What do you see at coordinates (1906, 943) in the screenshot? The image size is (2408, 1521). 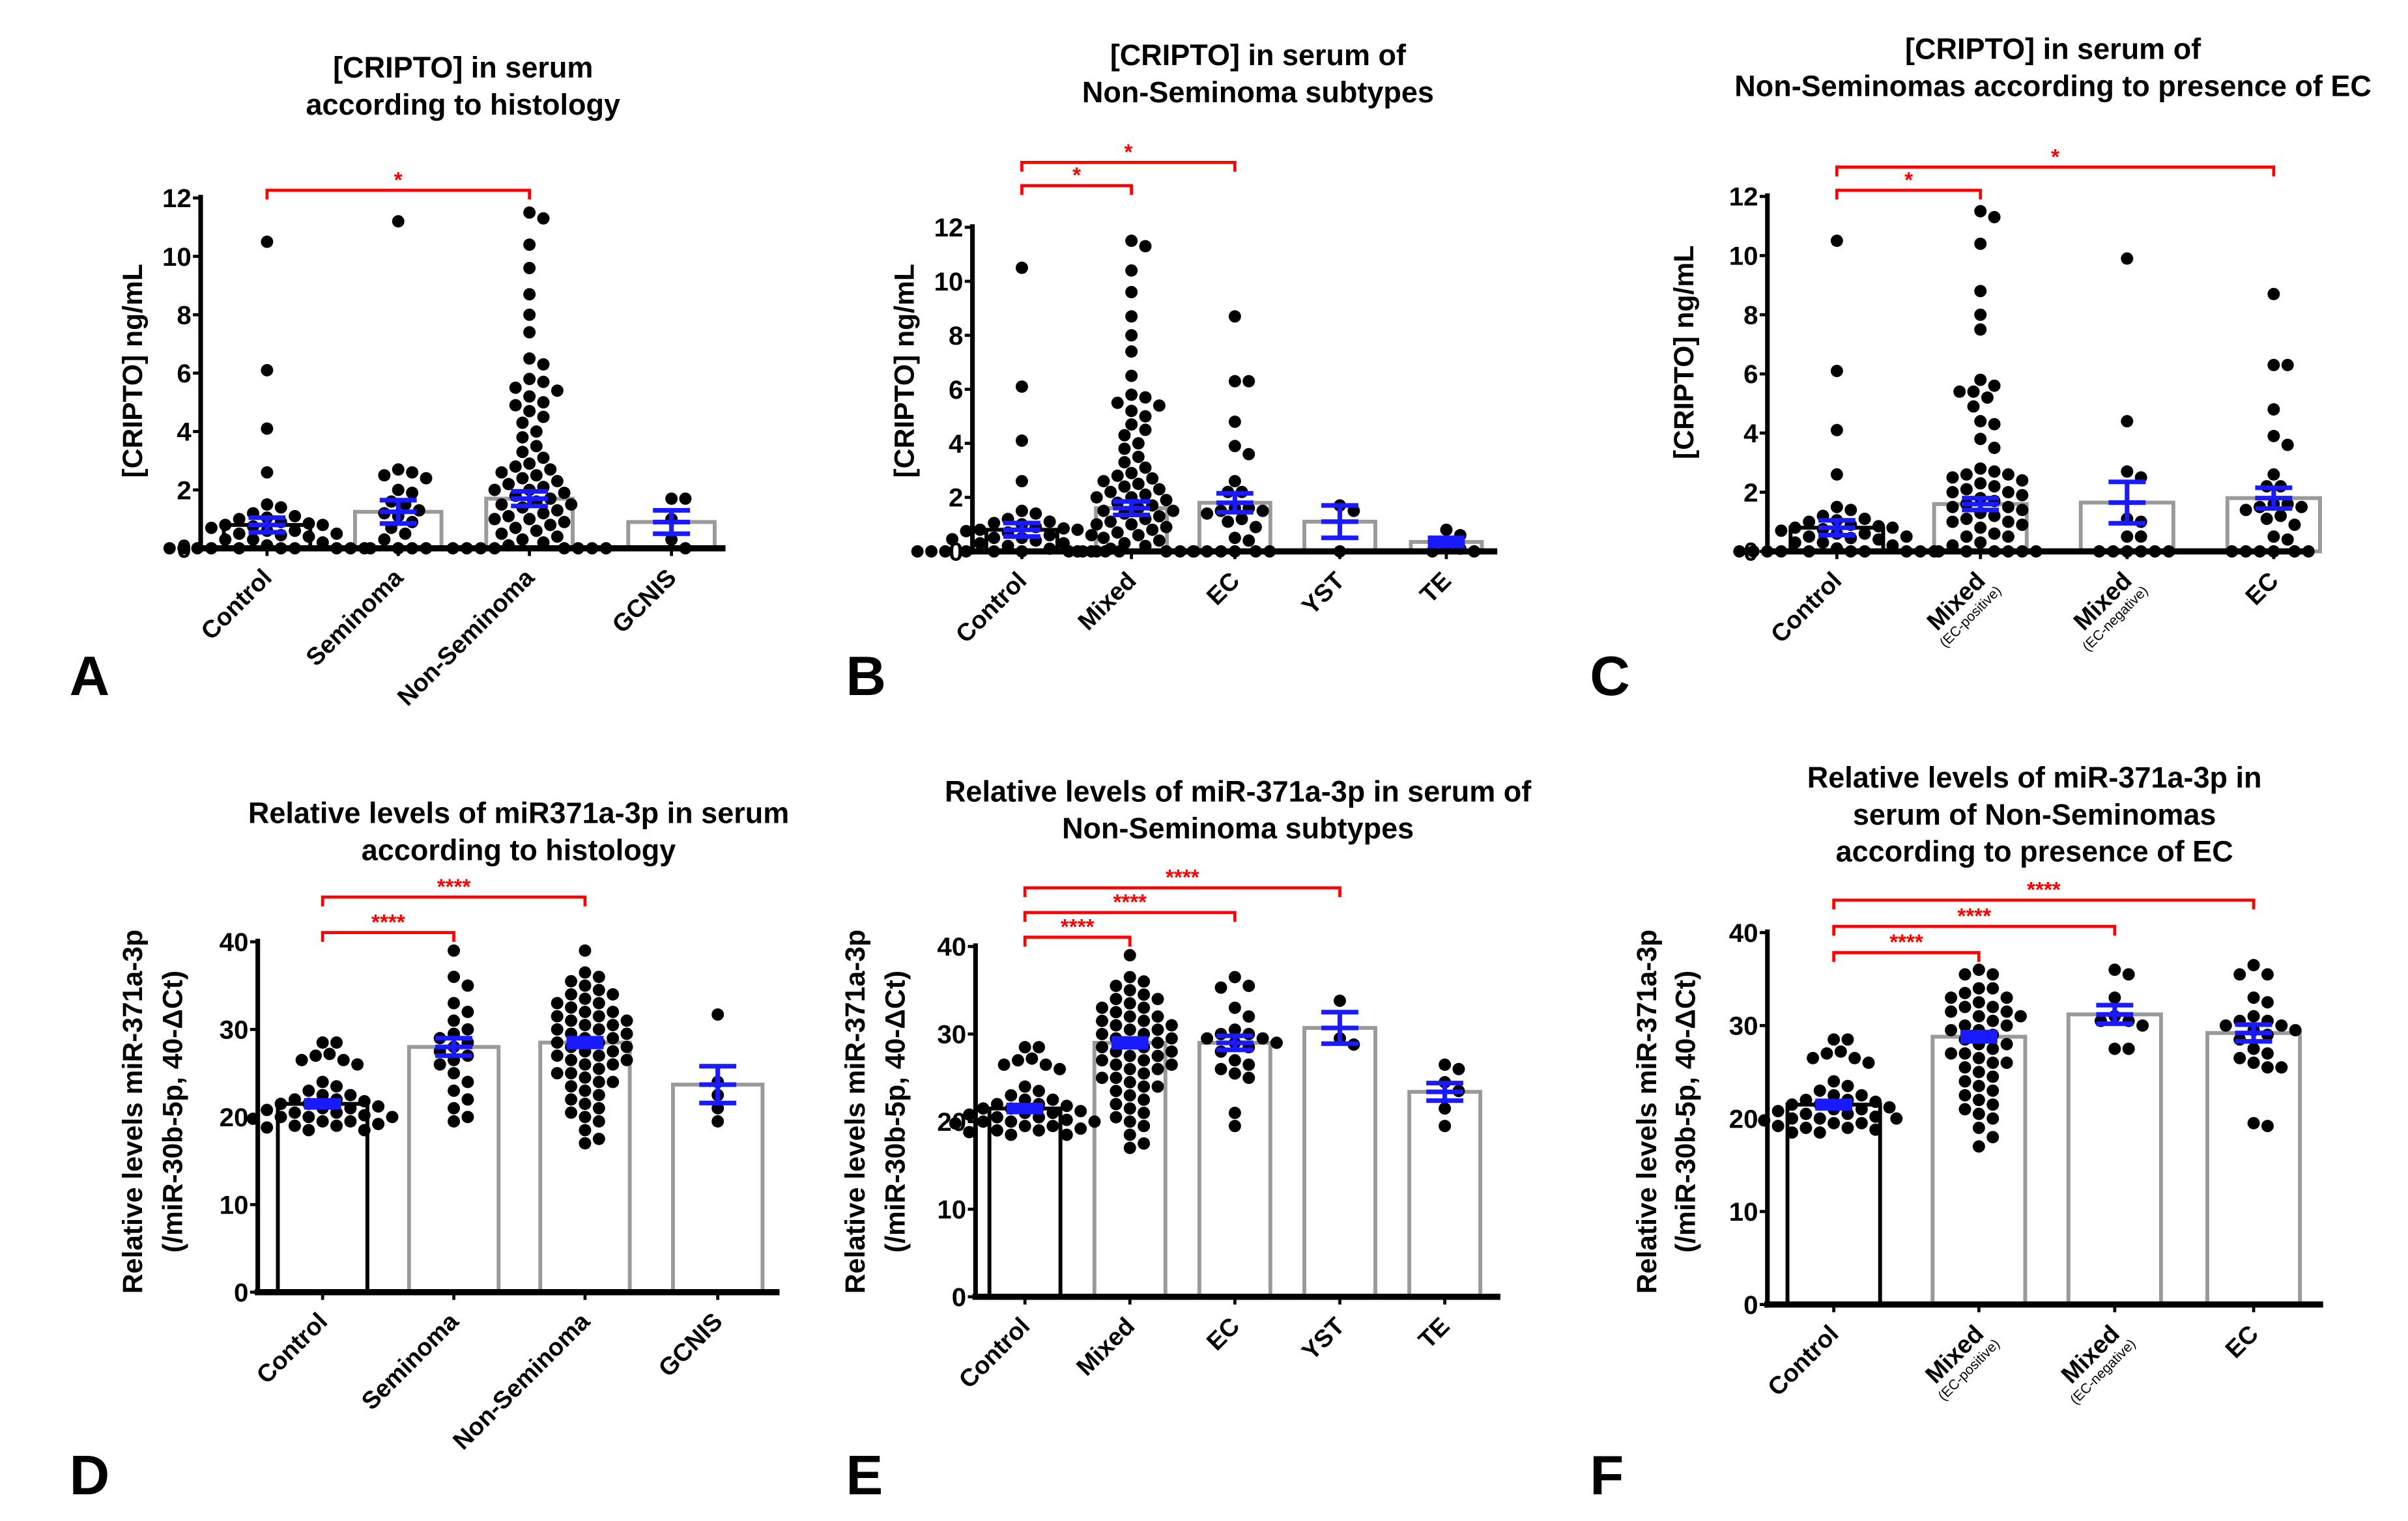 I see `significance-label: ****` at bounding box center [1906, 943].